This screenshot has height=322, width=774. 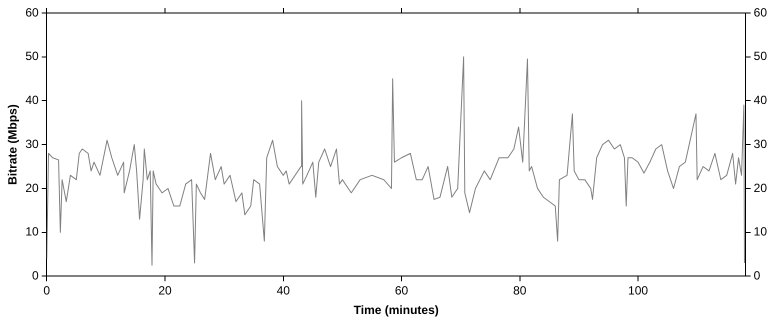 I want to click on y2-tick-label: 40, so click(x=761, y=100).